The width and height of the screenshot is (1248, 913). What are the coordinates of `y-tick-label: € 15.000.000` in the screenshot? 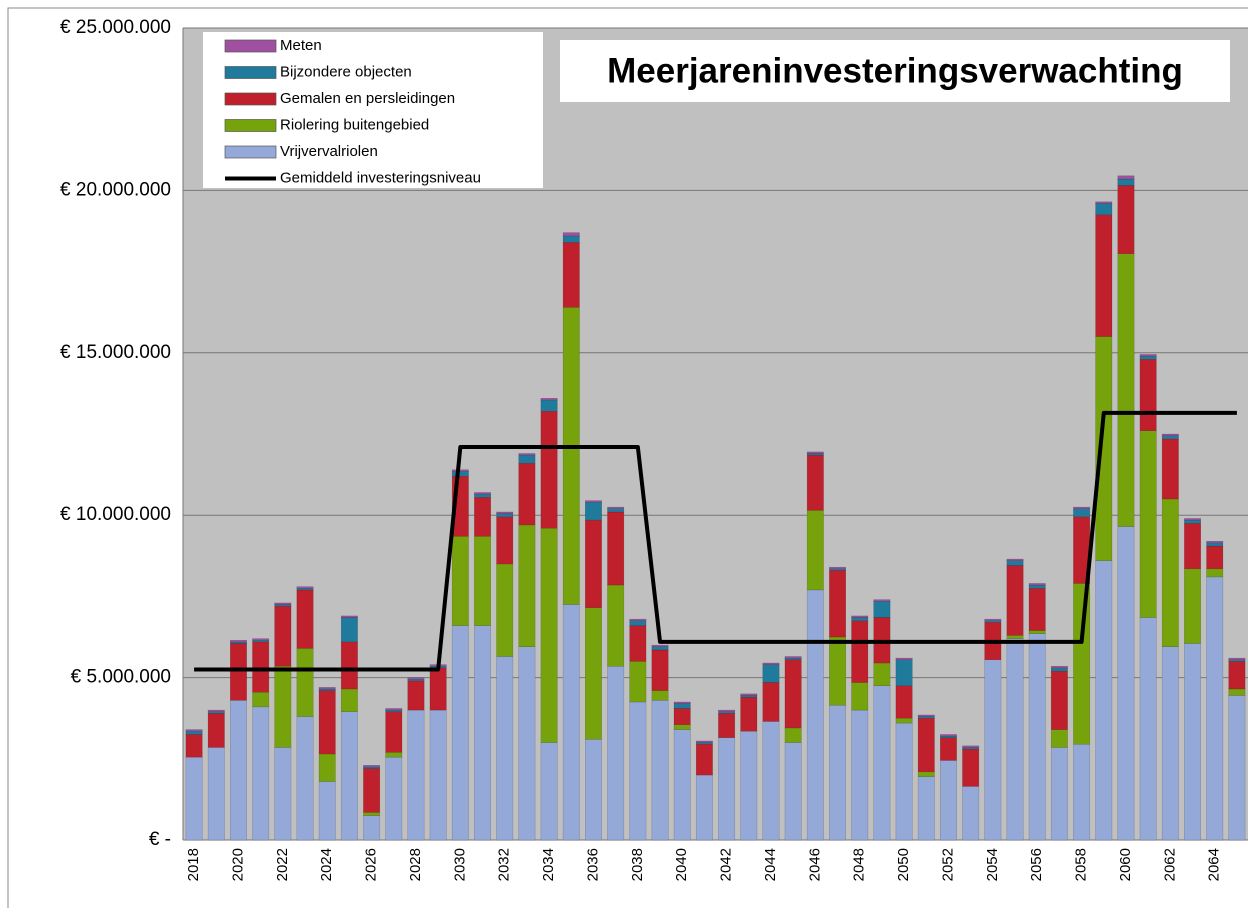 It's located at (115, 352).